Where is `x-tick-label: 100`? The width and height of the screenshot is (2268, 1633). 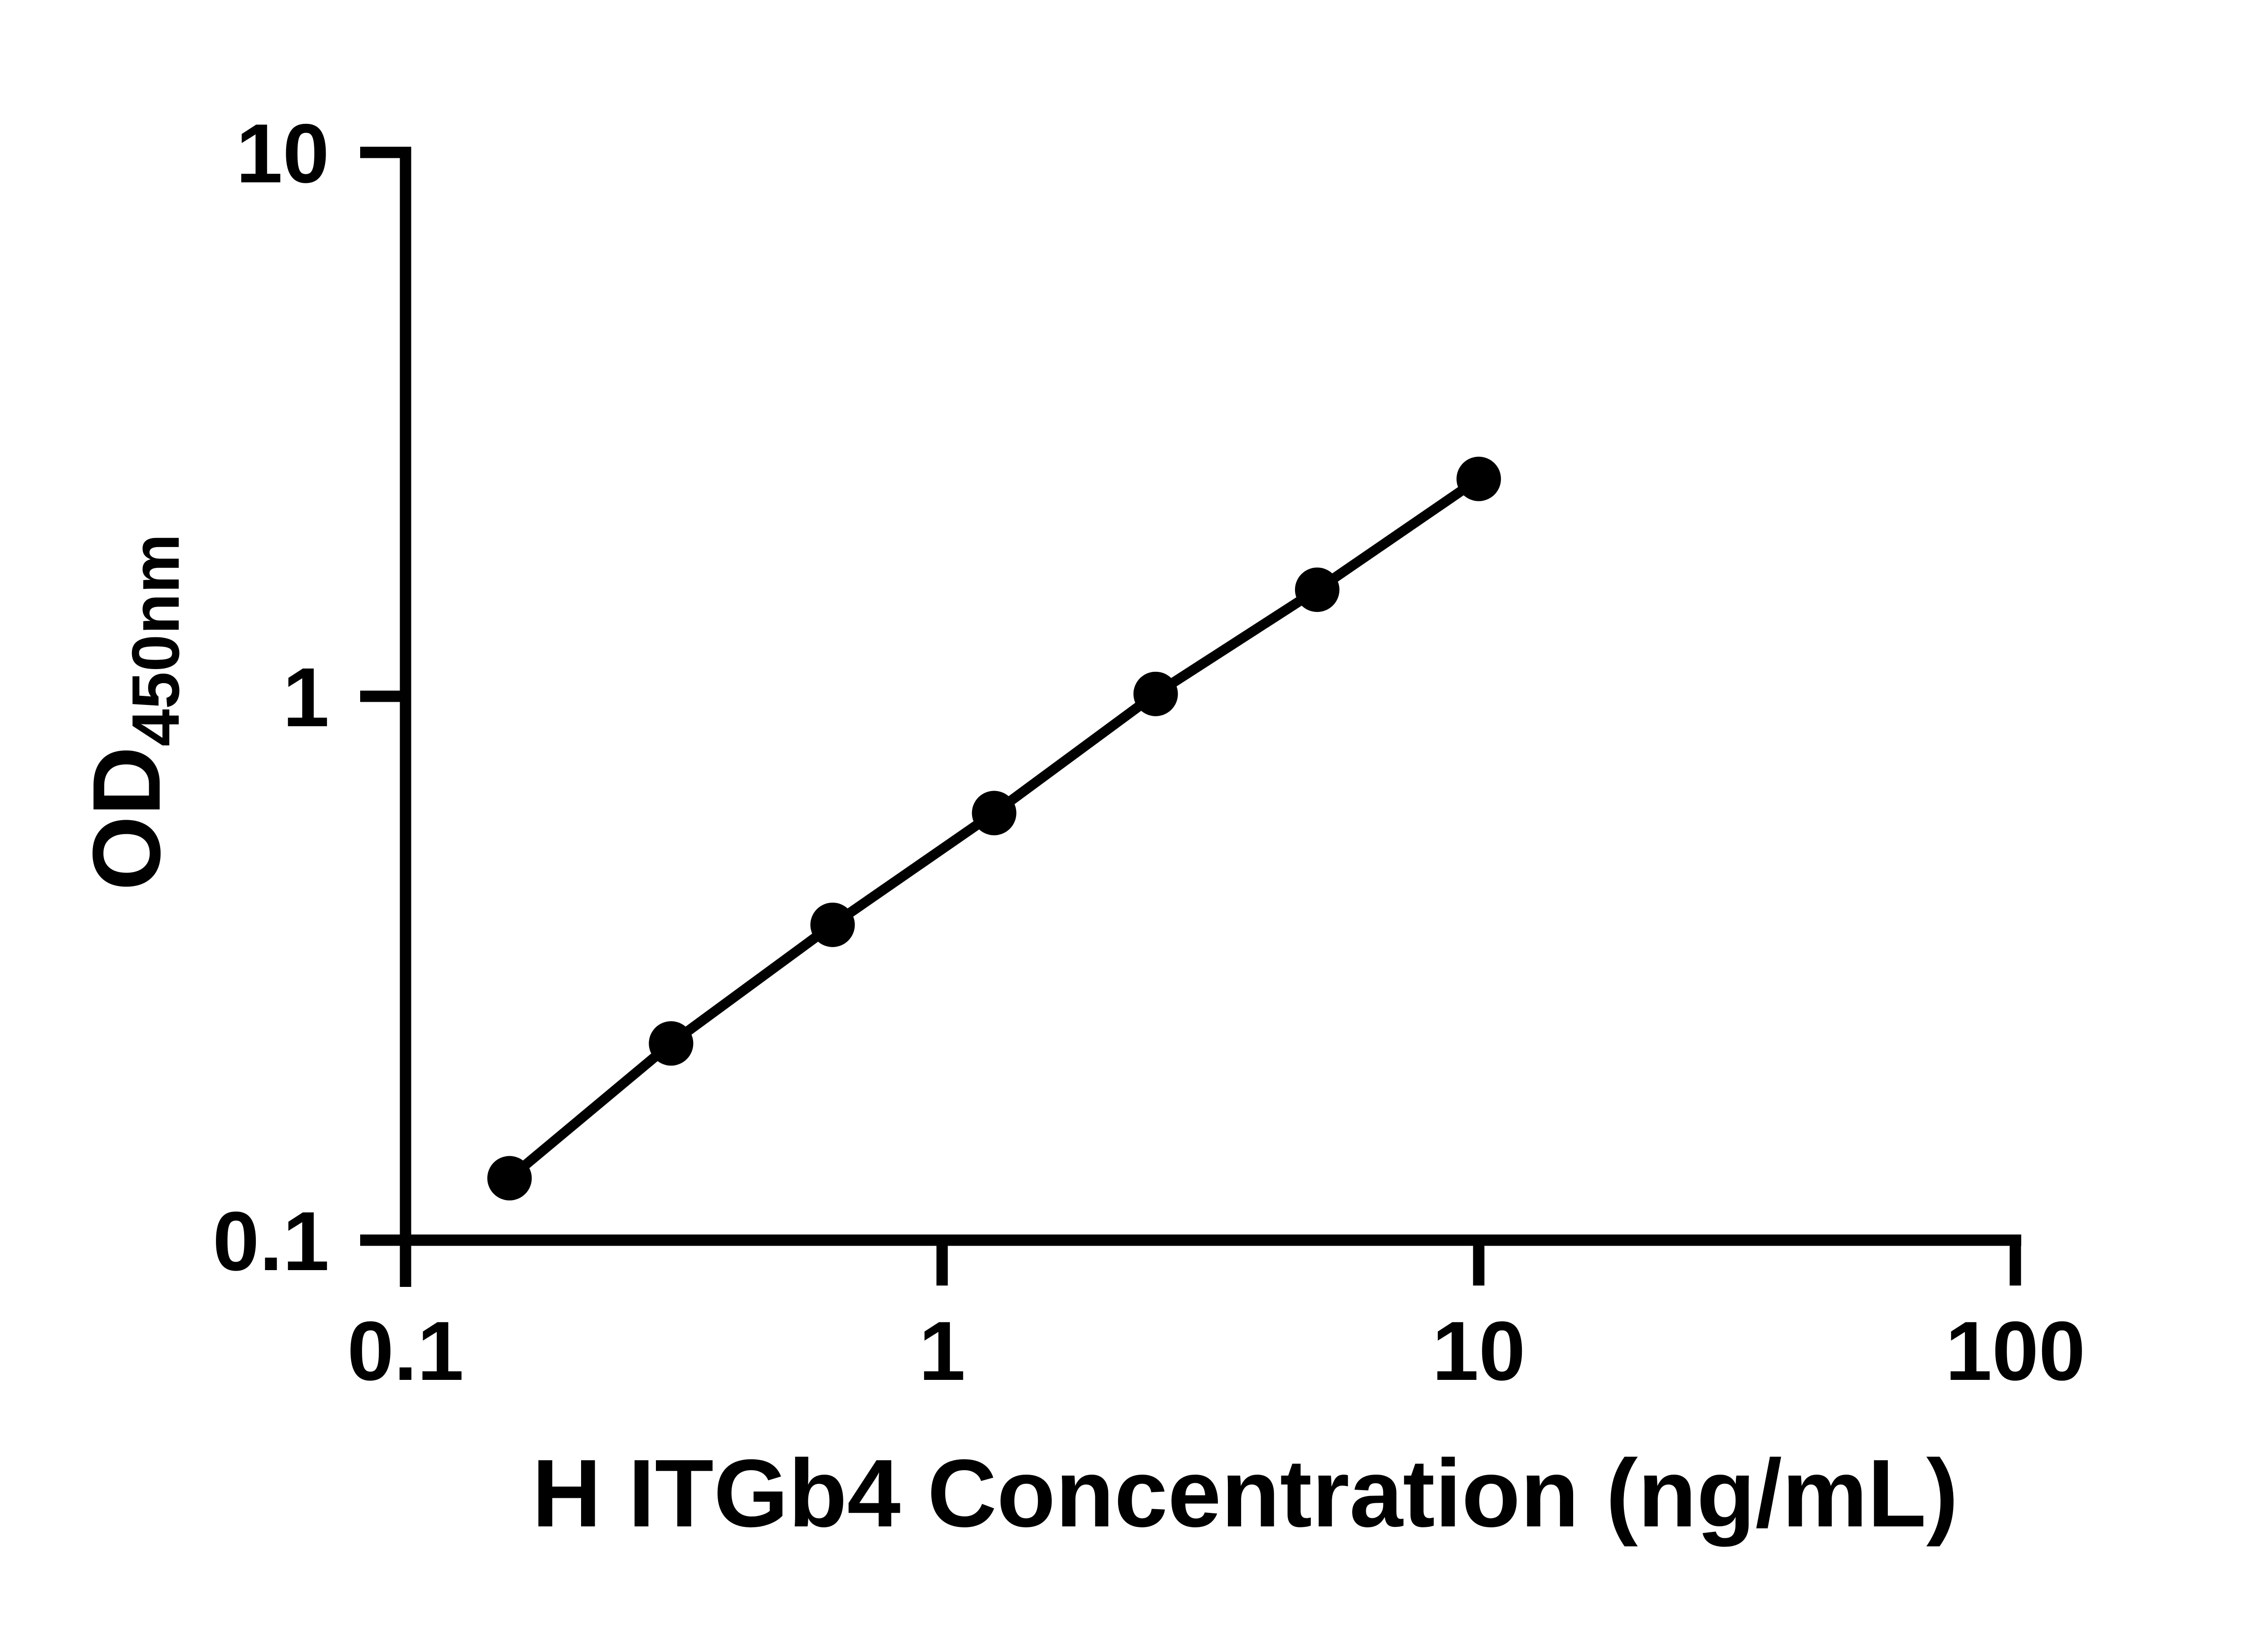 x-tick-label: 100 is located at coordinates (2015, 1351).